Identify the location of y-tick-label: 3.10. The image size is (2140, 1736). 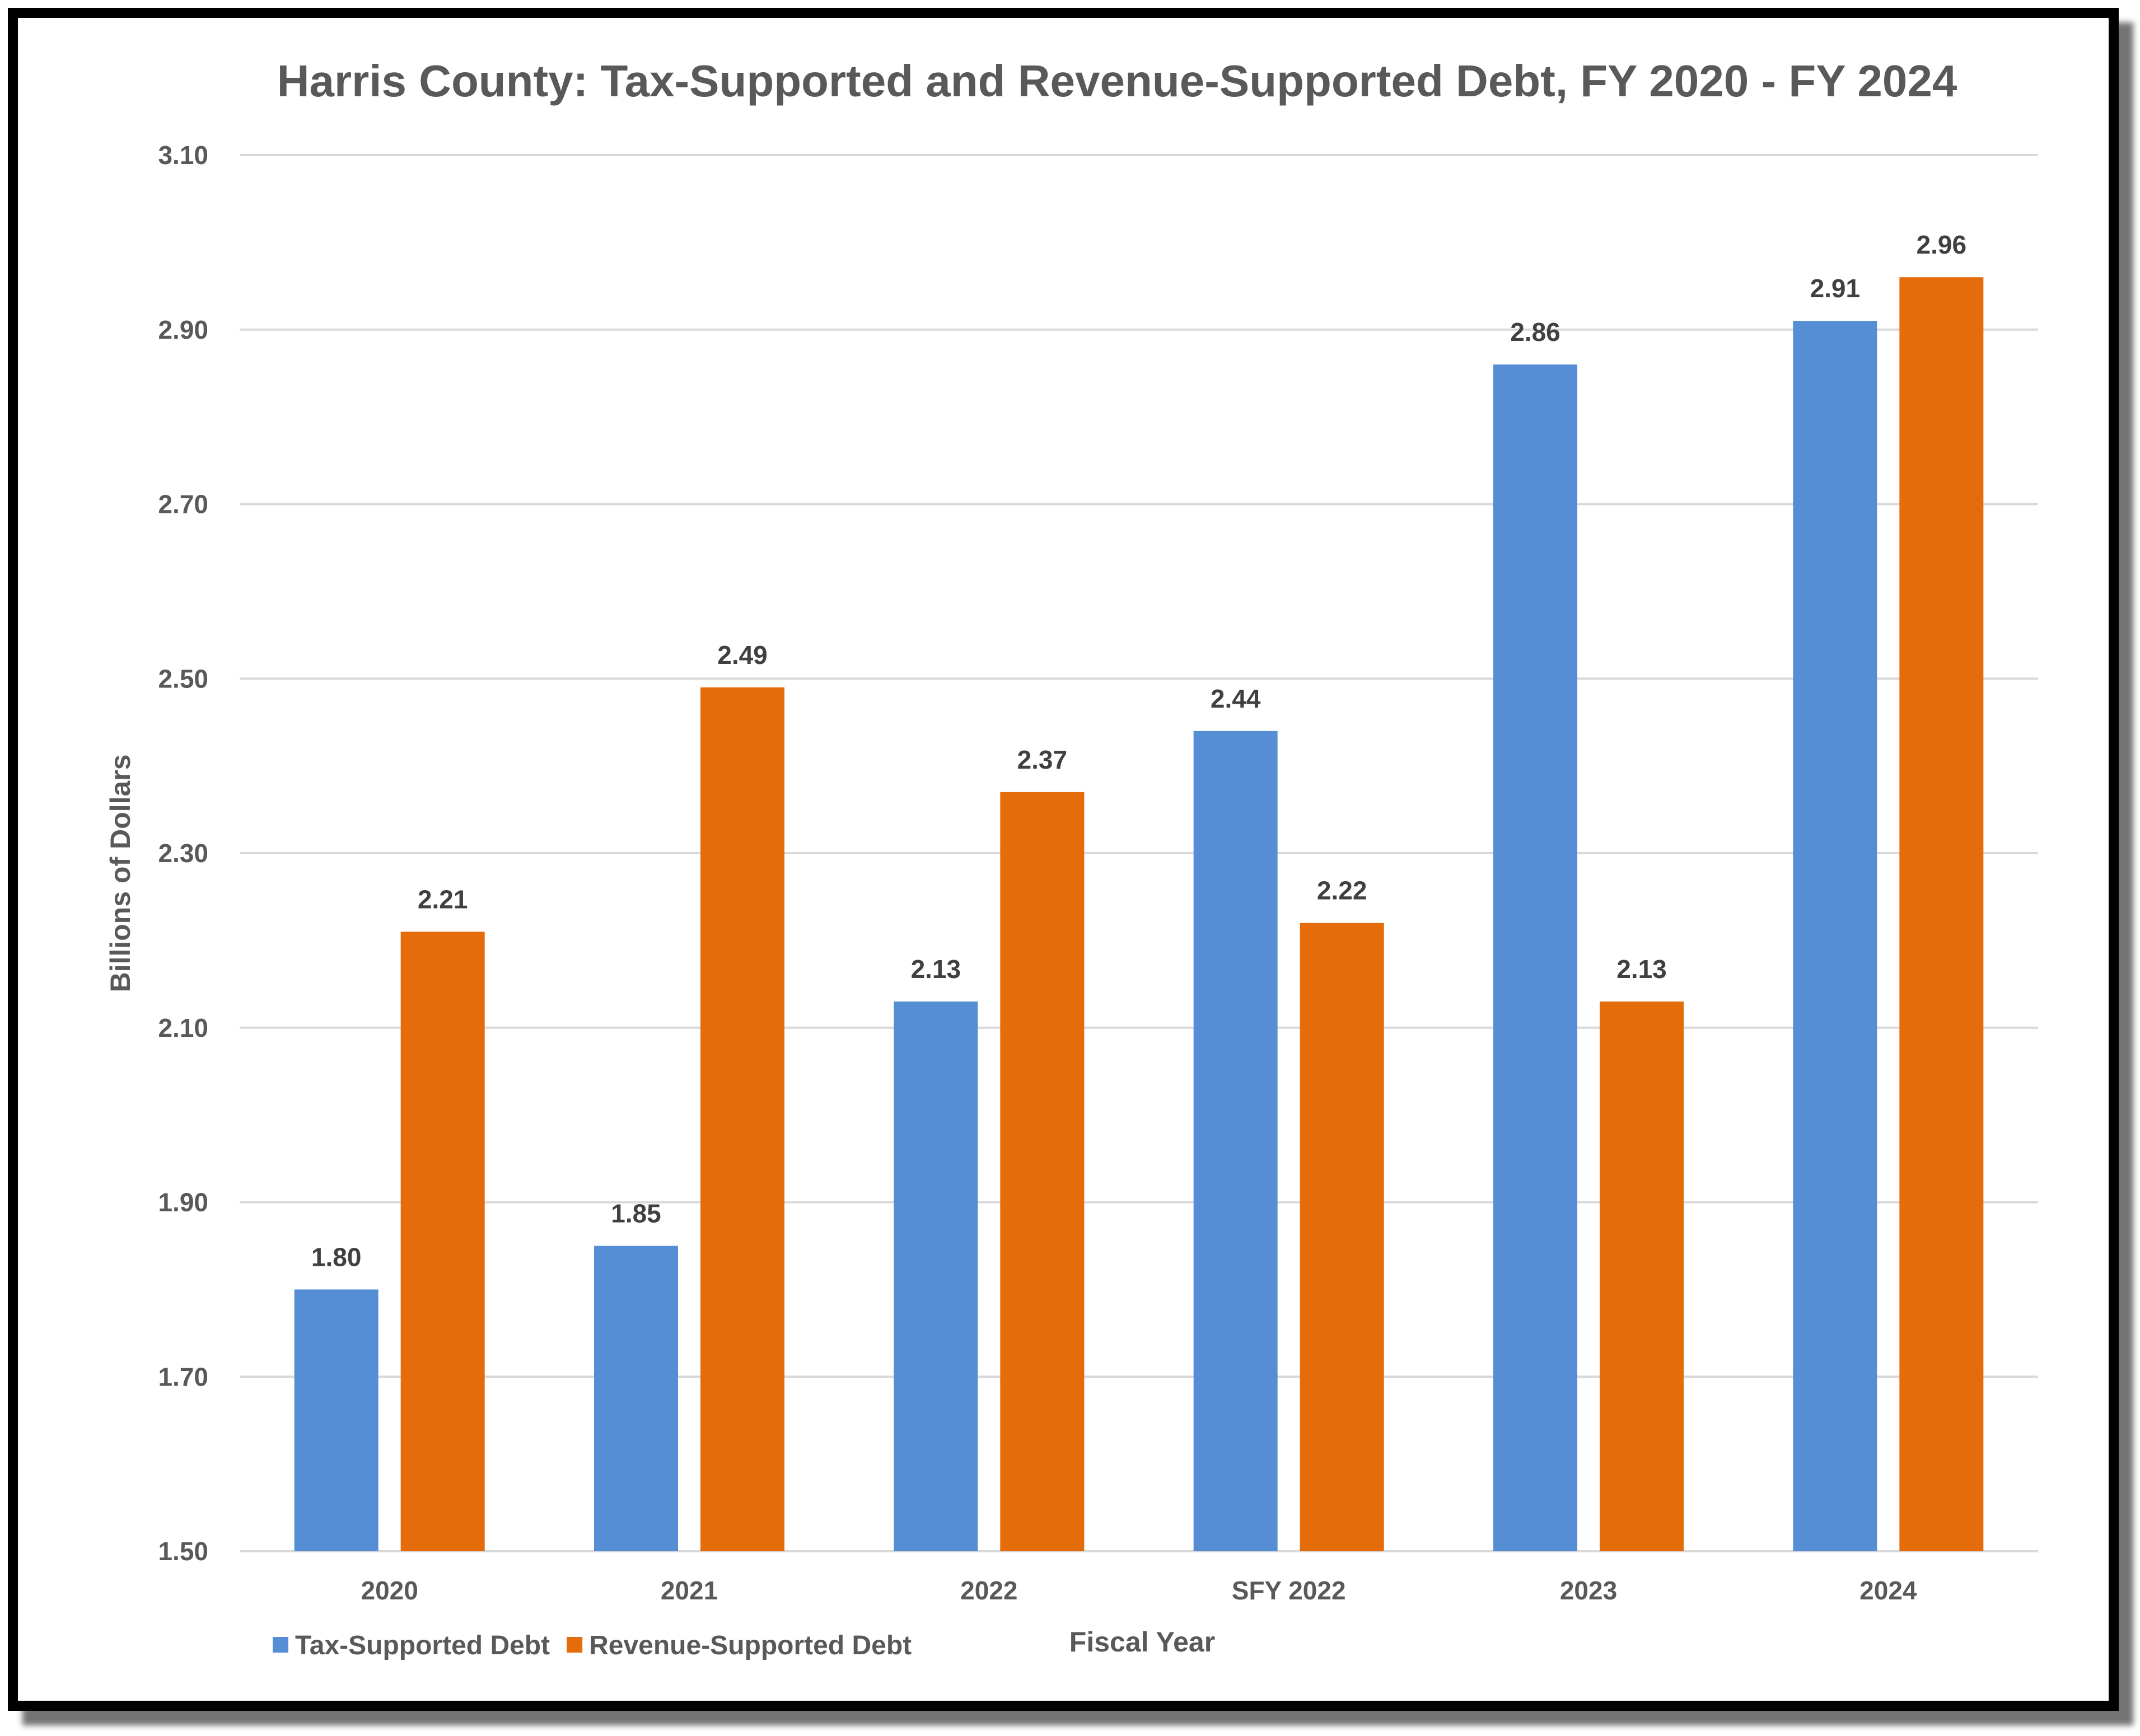
(183, 156).